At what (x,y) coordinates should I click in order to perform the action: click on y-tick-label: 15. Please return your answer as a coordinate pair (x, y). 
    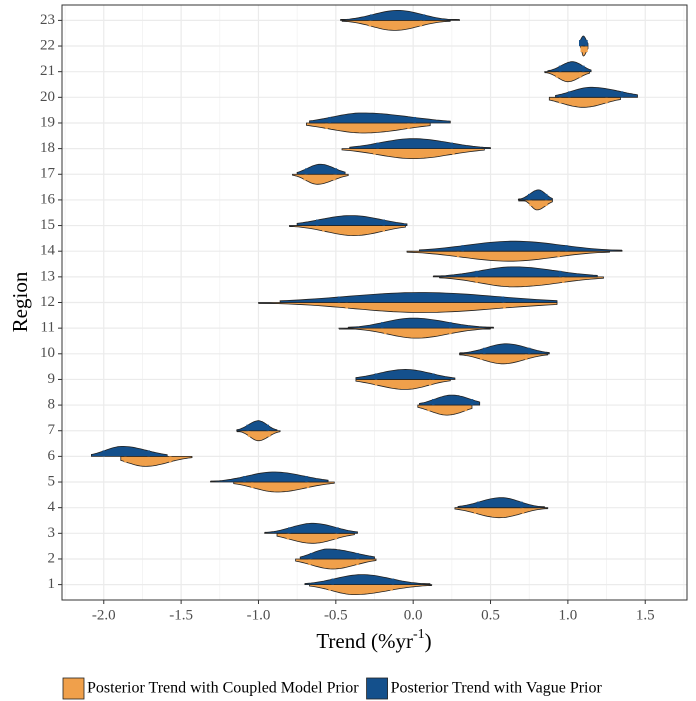
    Looking at the image, I should click on (47, 225).